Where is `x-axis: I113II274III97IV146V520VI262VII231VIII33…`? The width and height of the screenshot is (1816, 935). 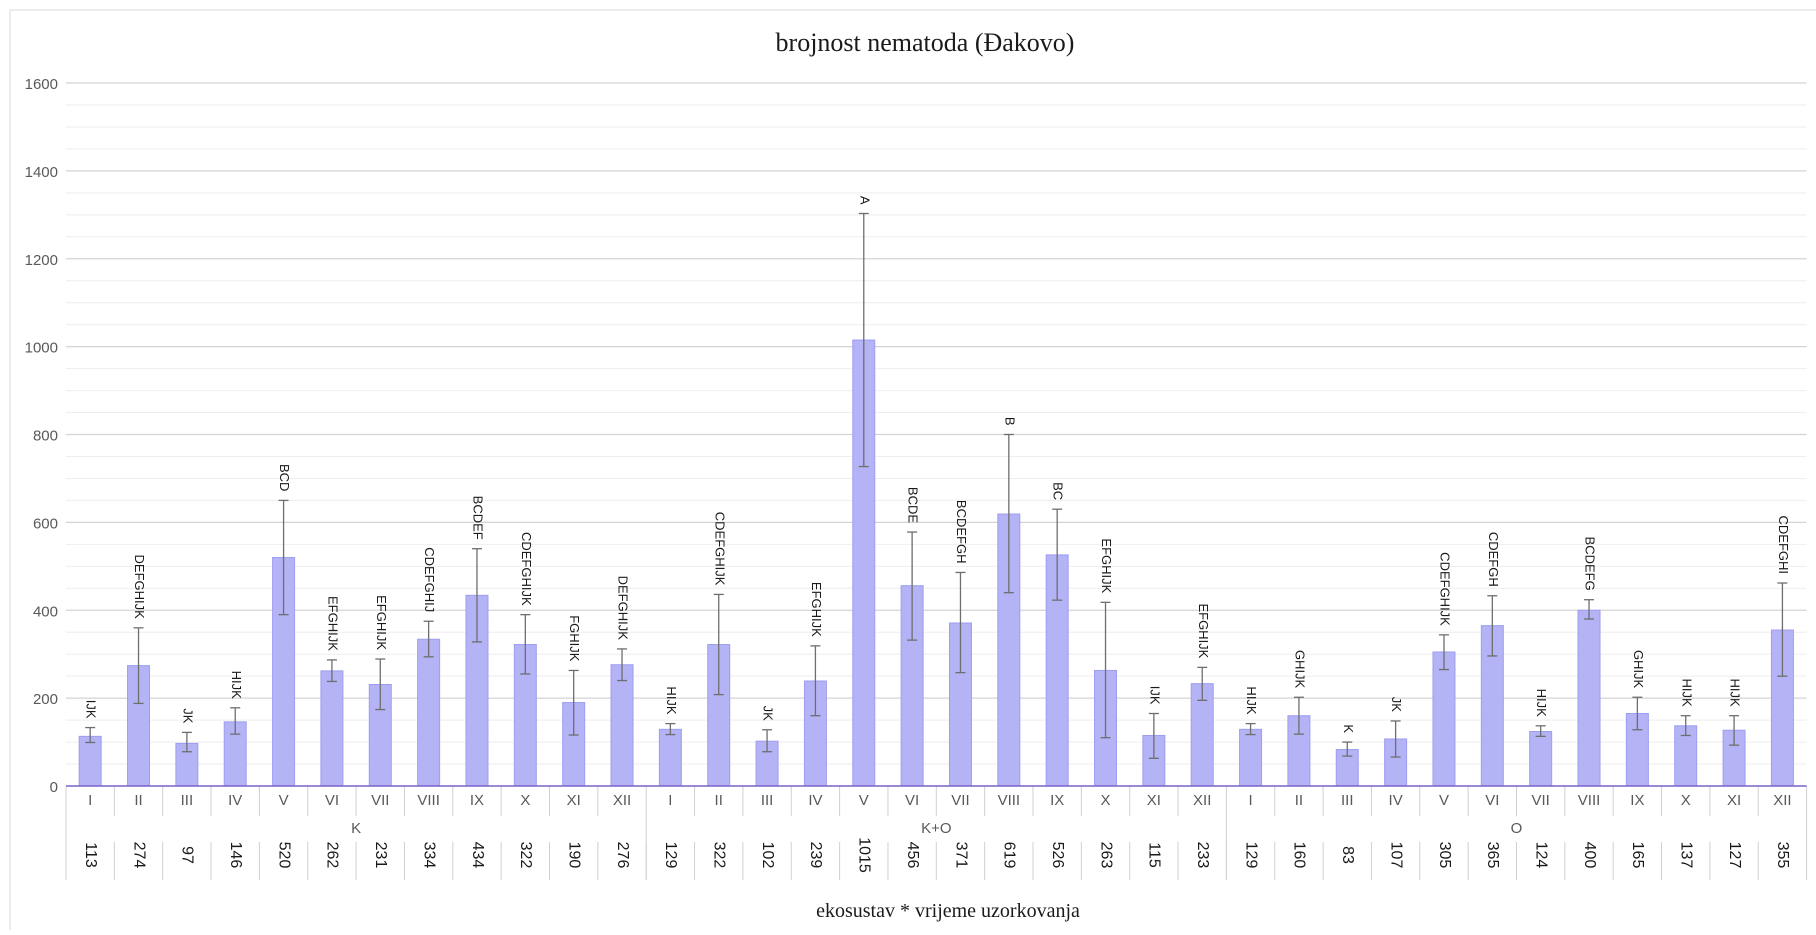
x-axis: I113II274III97IV146V520VI262VII231VIII33… is located at coordinates (936, 832).